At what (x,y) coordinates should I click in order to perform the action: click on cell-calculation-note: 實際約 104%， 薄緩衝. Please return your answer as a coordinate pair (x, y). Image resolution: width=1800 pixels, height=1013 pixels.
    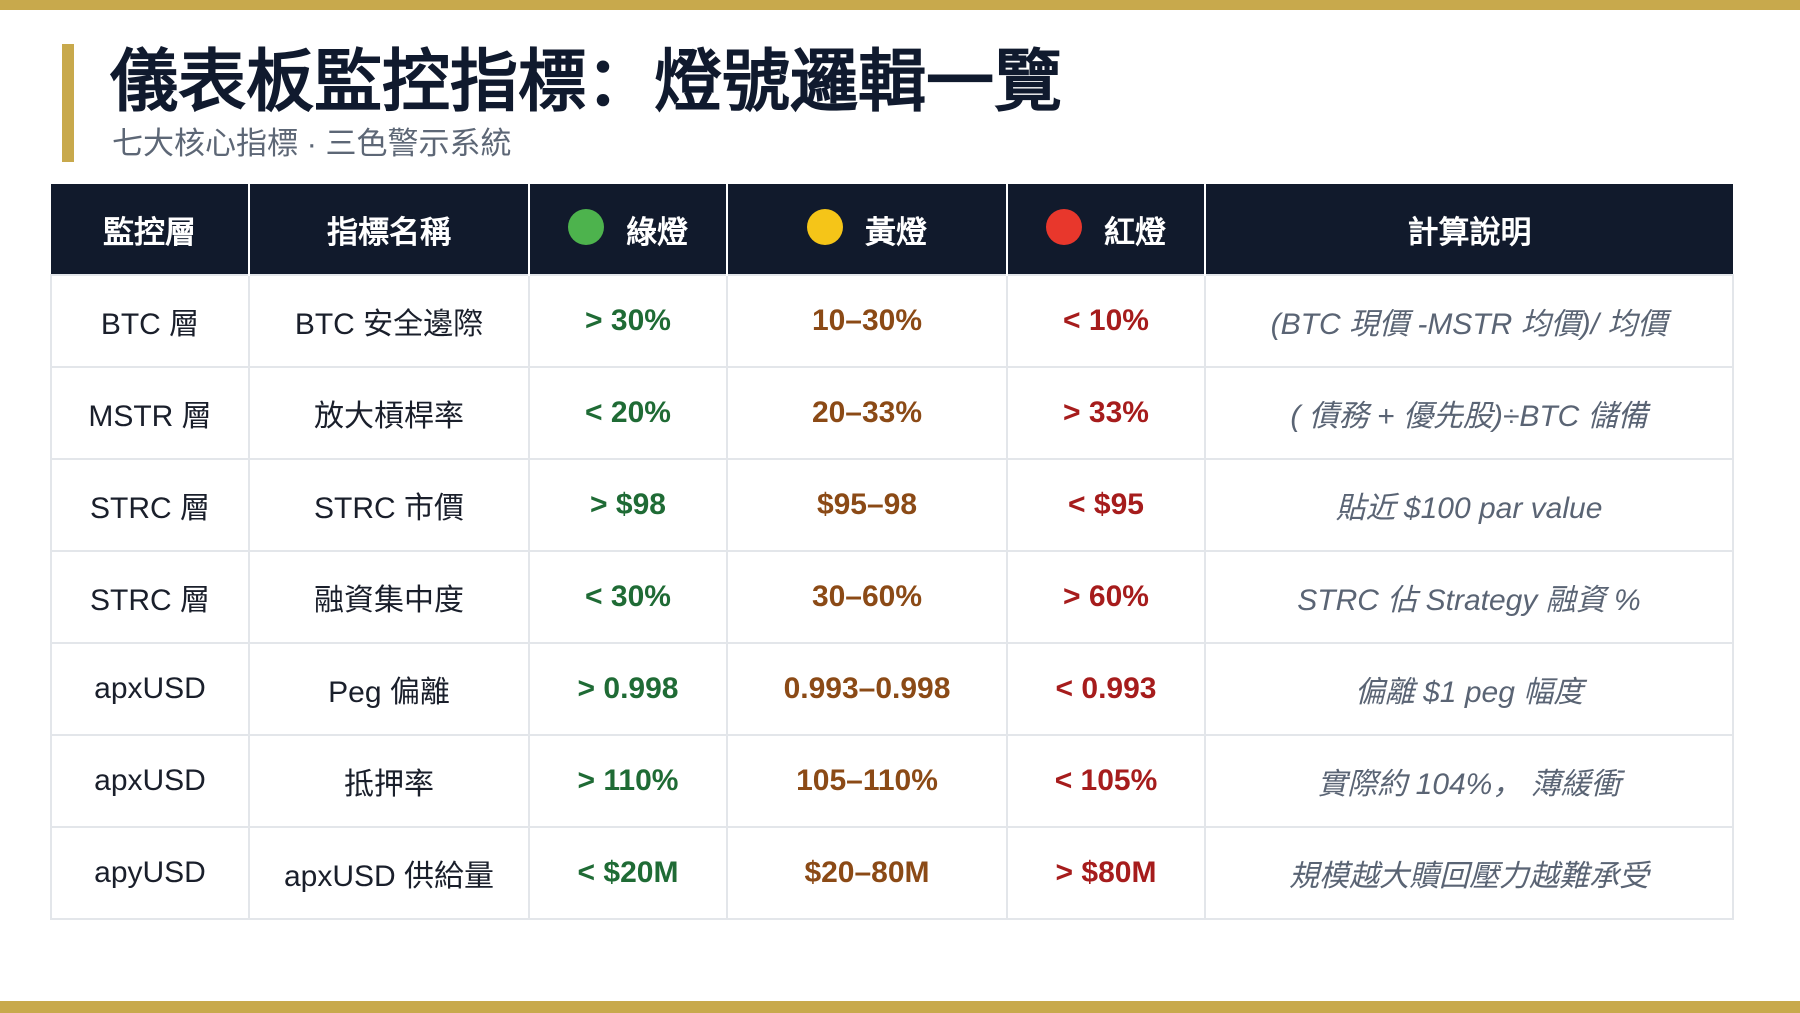
    Looking at the image, I should click on (1469, 781).